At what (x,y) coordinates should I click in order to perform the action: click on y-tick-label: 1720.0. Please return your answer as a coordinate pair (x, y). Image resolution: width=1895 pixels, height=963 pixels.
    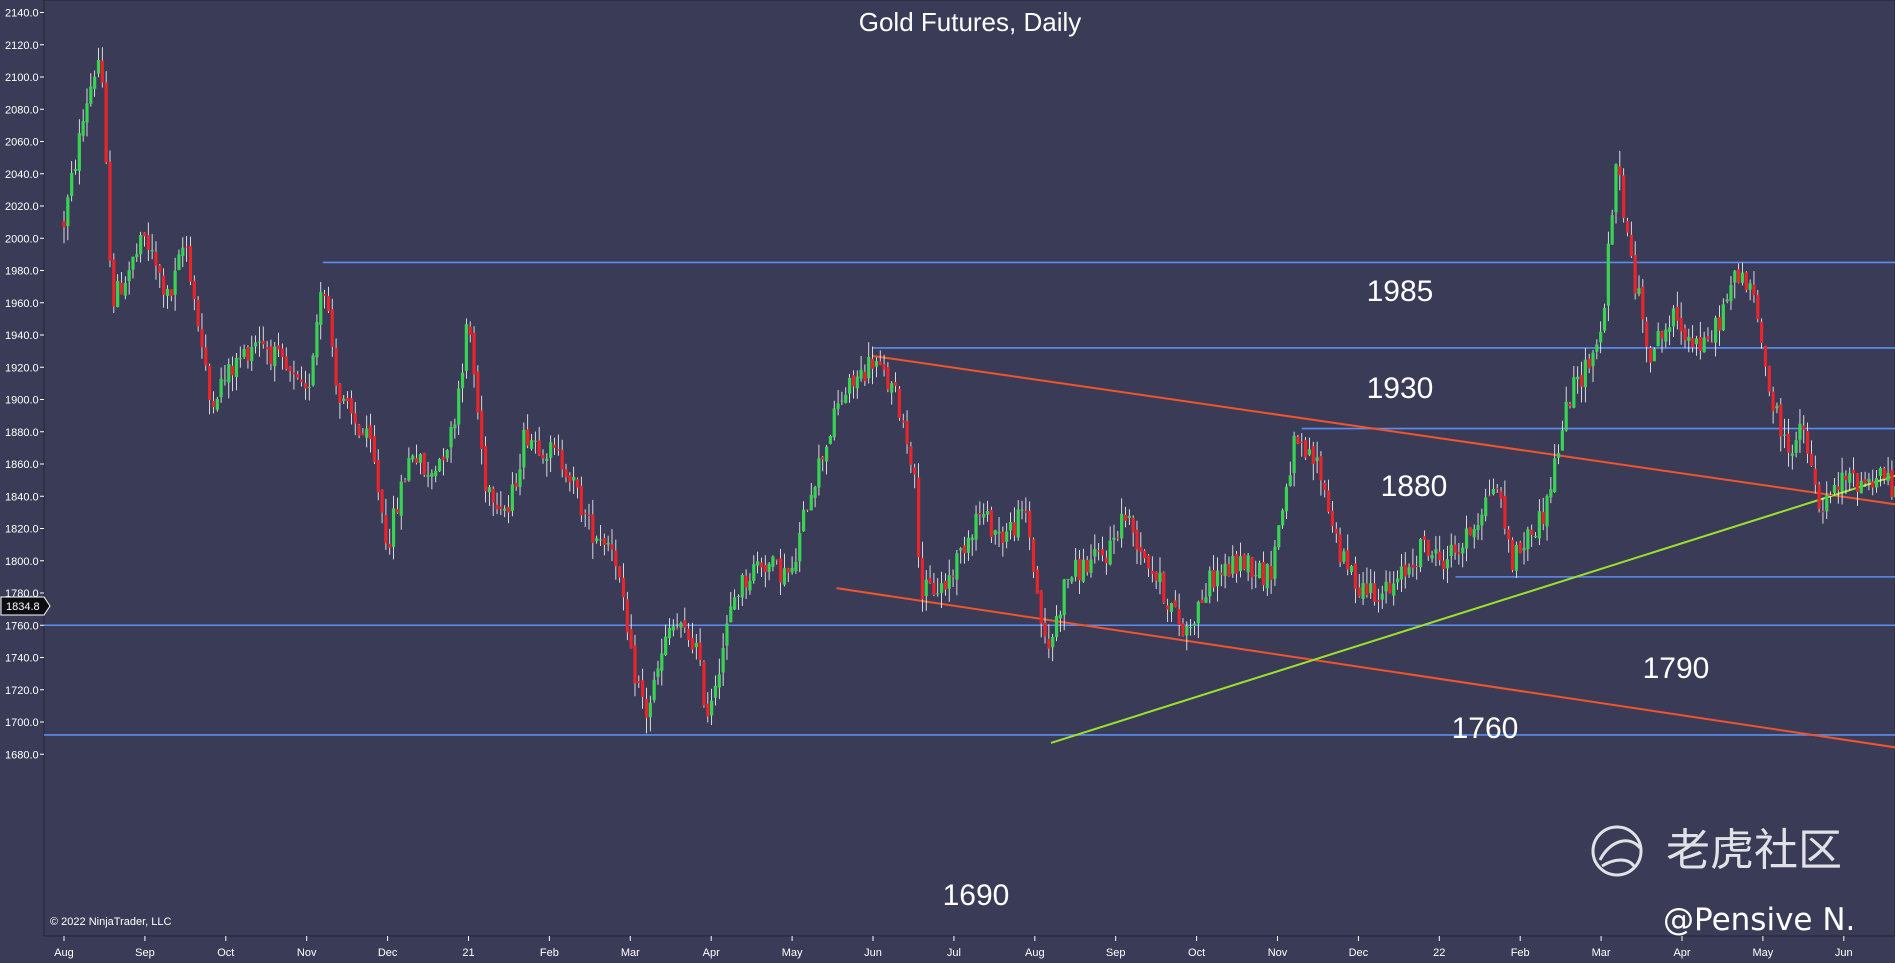
    Looking at the image, I should click on (22, 691).